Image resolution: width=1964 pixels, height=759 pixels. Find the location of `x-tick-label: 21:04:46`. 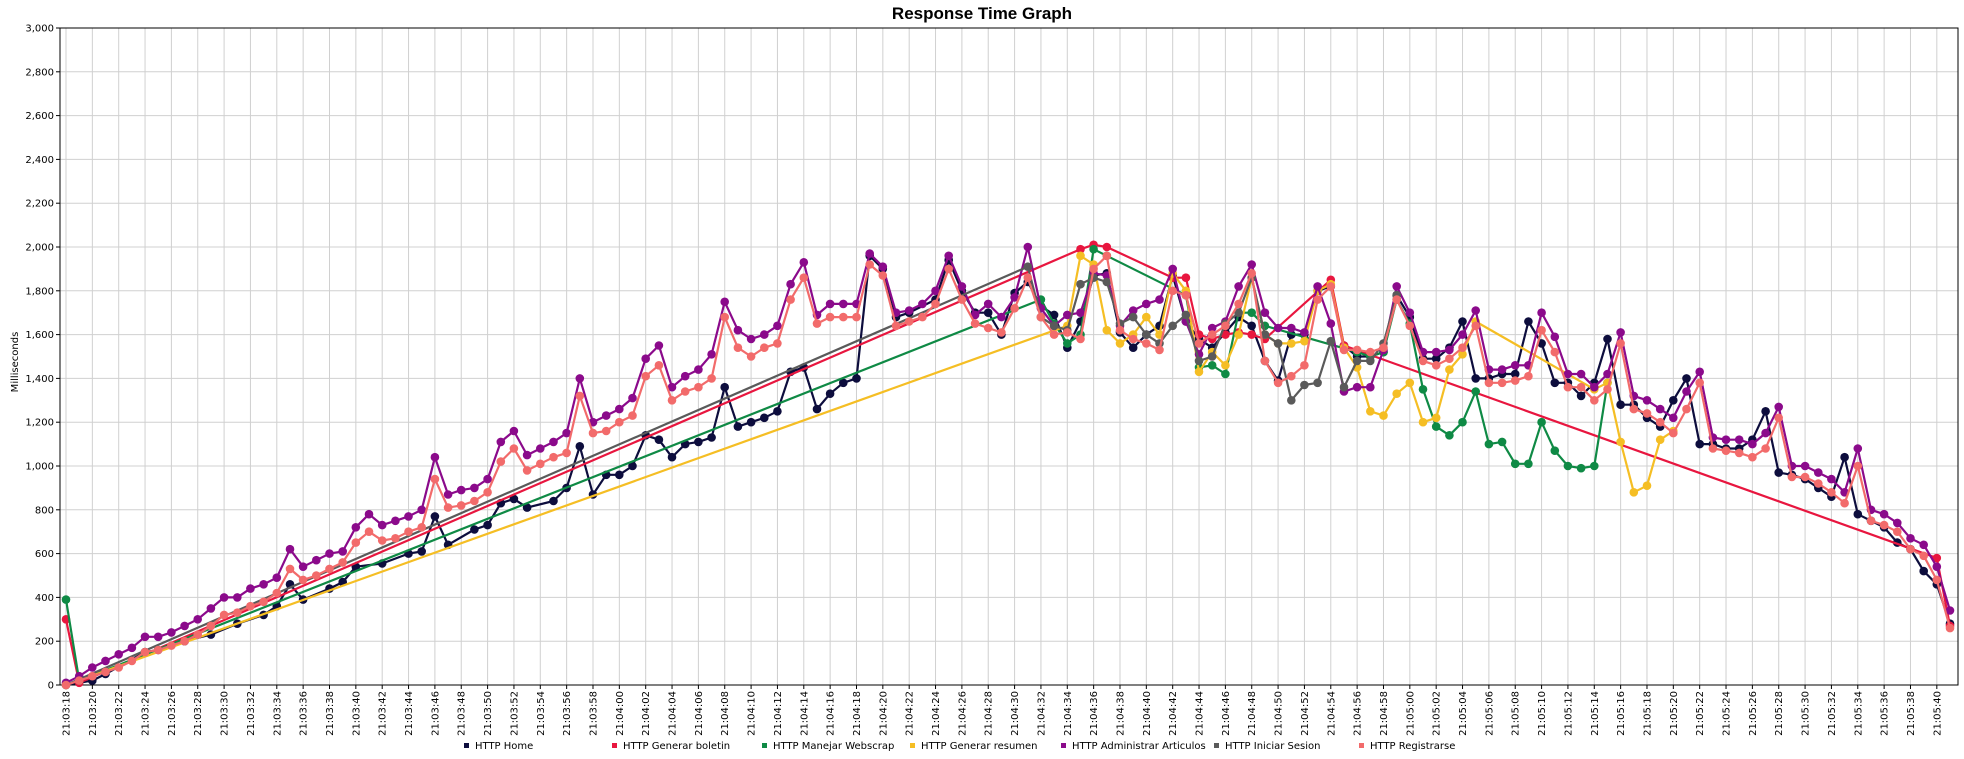

x-tick-label: 21:04:46 is located at coordinates (1226, 713).